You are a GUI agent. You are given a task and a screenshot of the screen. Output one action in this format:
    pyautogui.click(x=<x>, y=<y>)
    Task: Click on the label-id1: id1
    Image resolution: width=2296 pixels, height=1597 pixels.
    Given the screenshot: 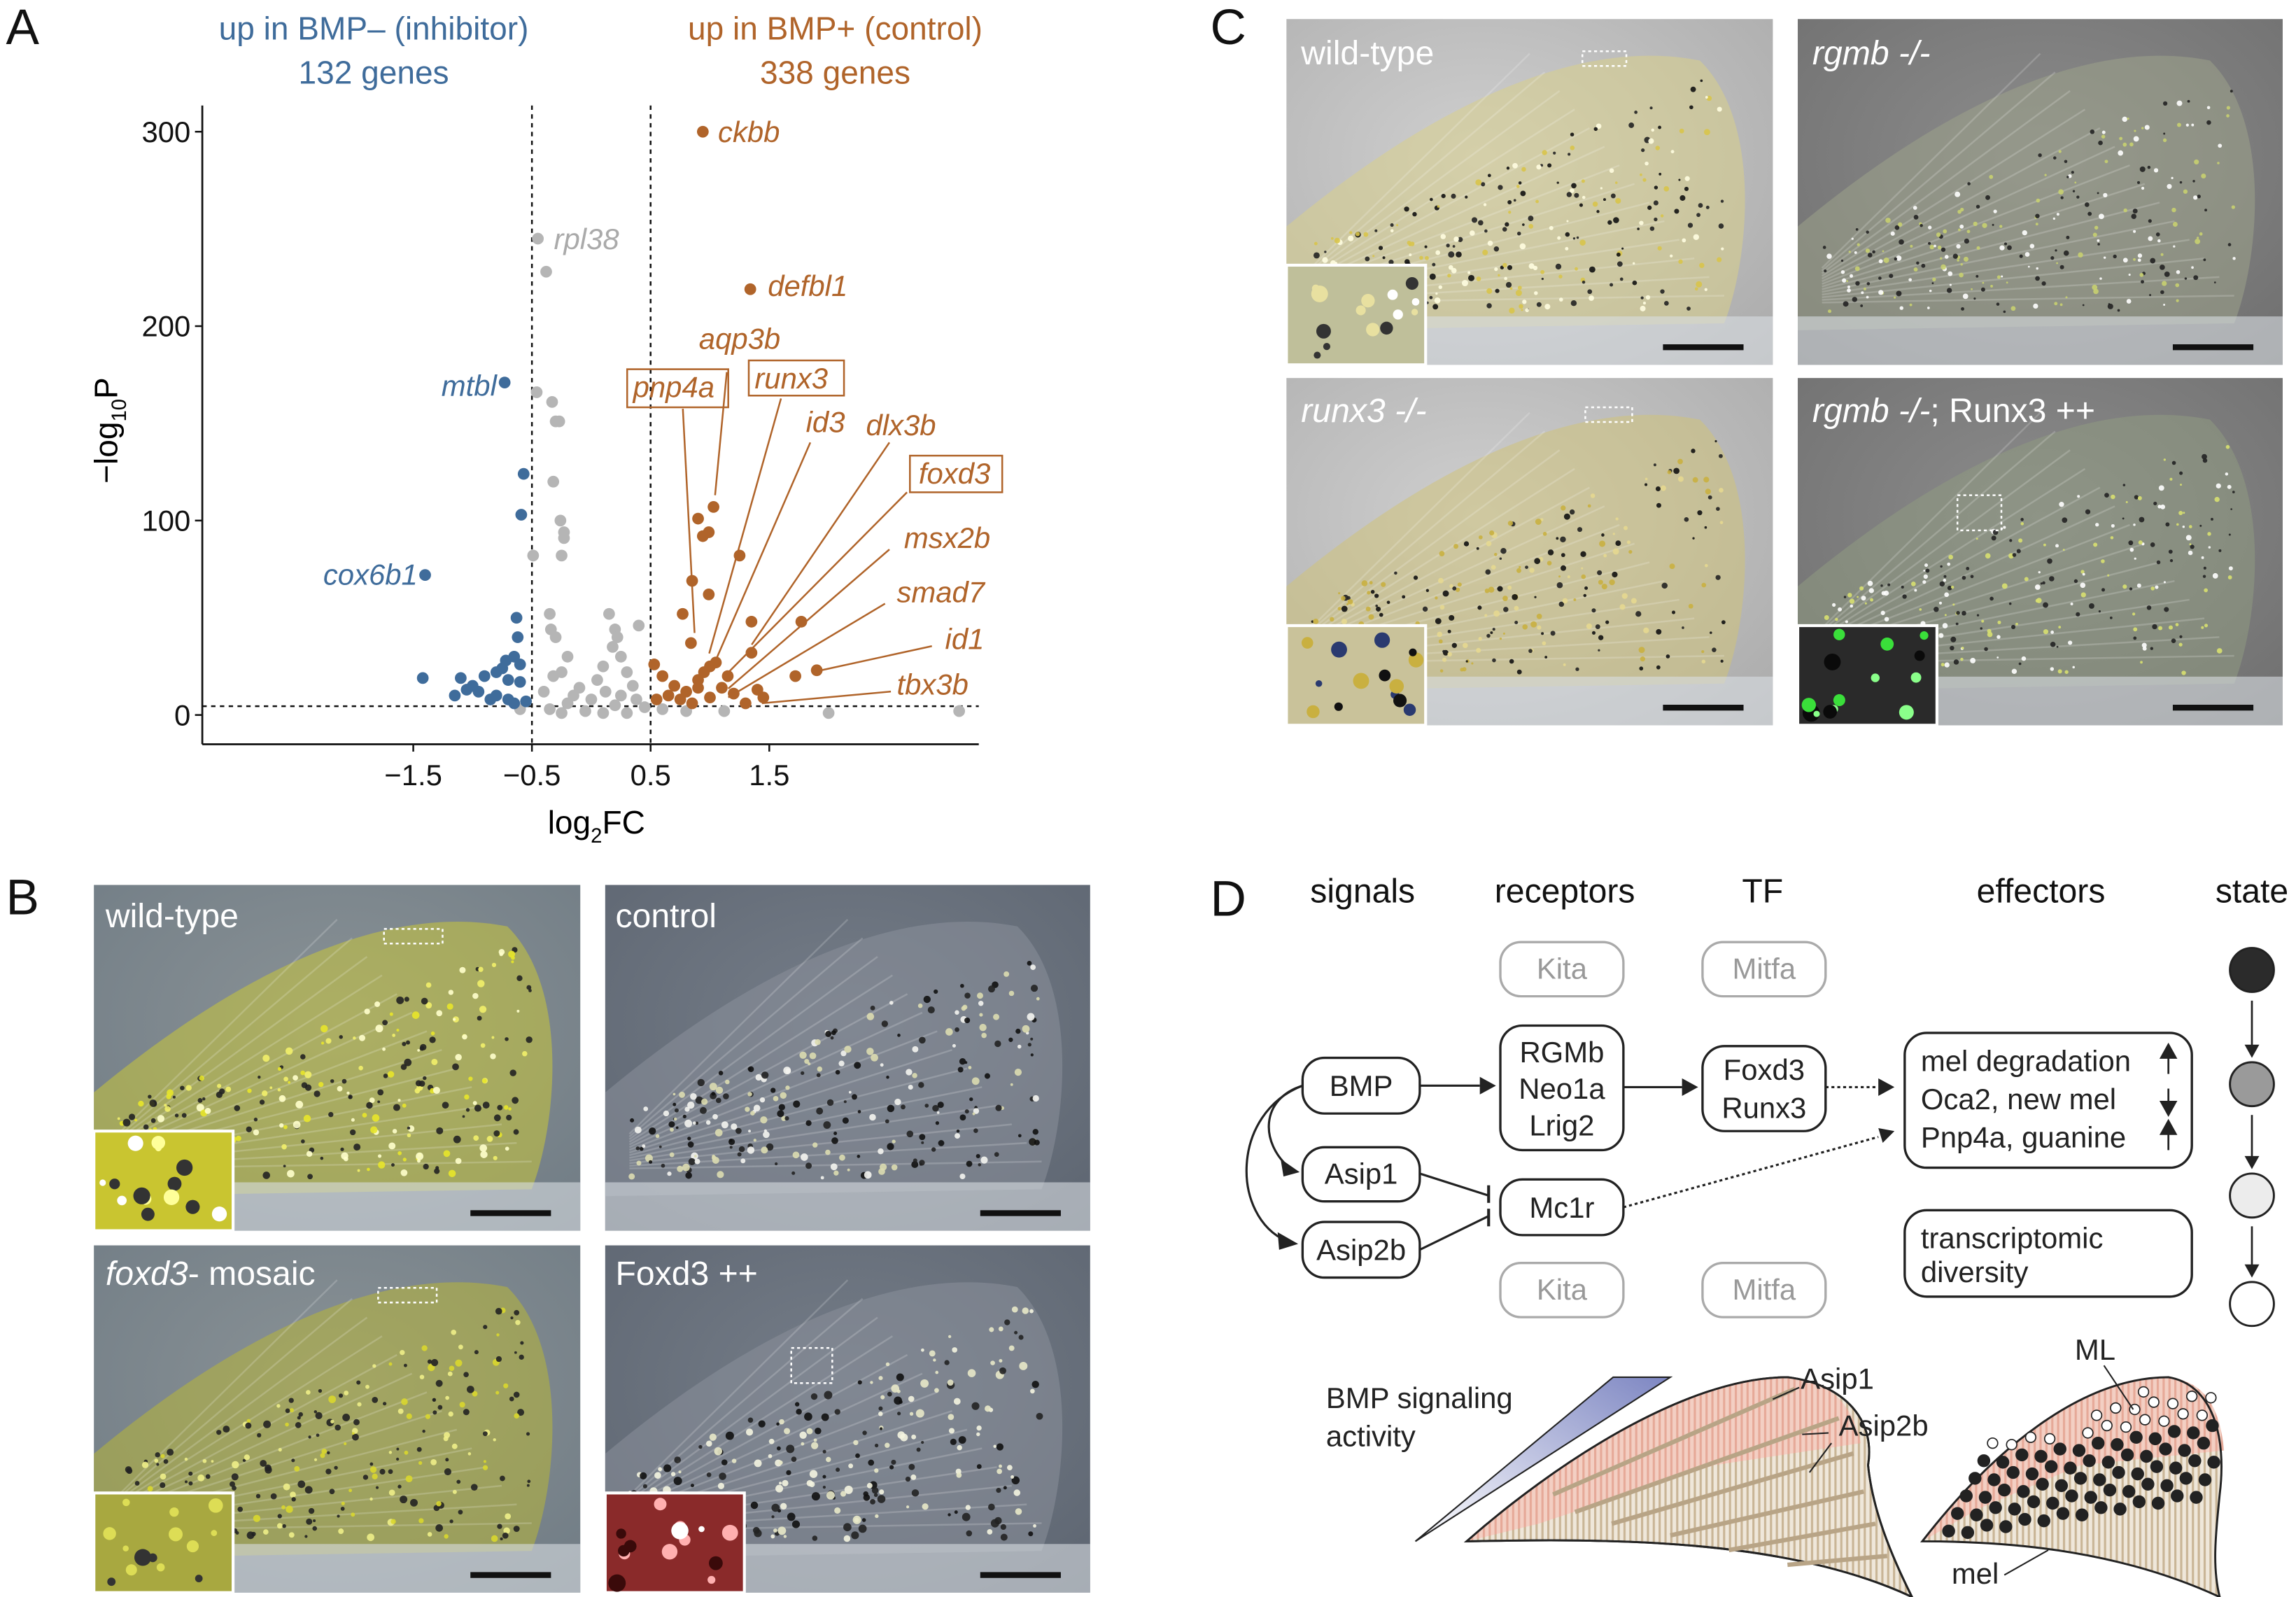 What is the action you would take?
    pyautogui.click(x=965, y=638)
    